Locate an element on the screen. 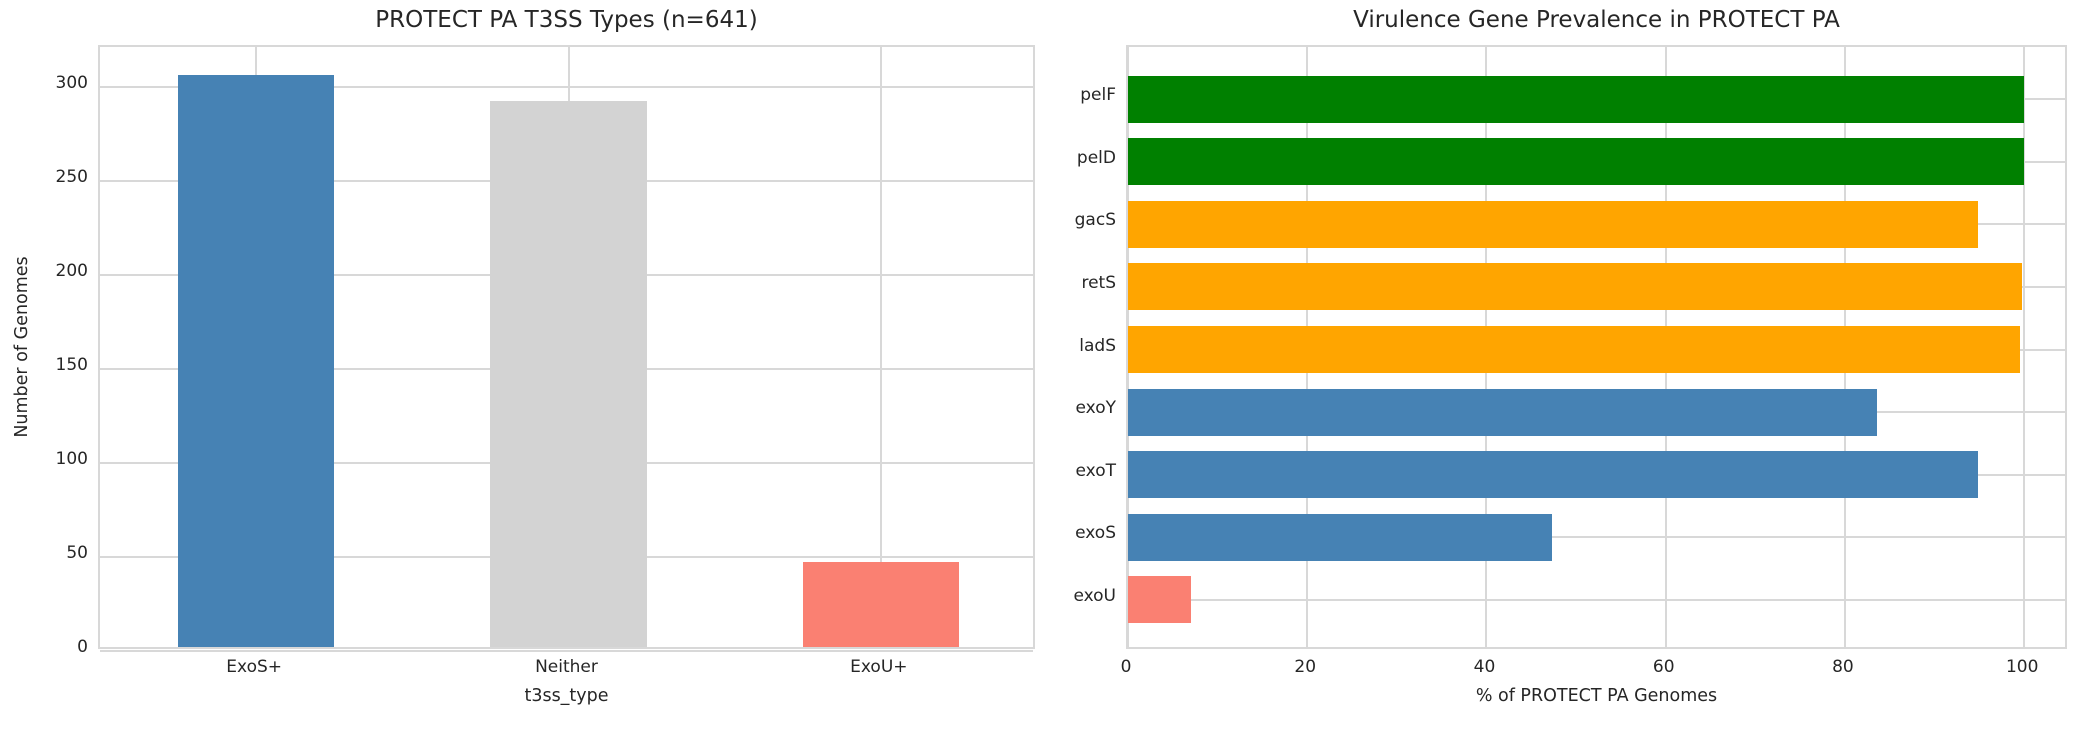 This screenshot has width=2082, height=731. bar-pelF is located at coordinates (1576, 99).